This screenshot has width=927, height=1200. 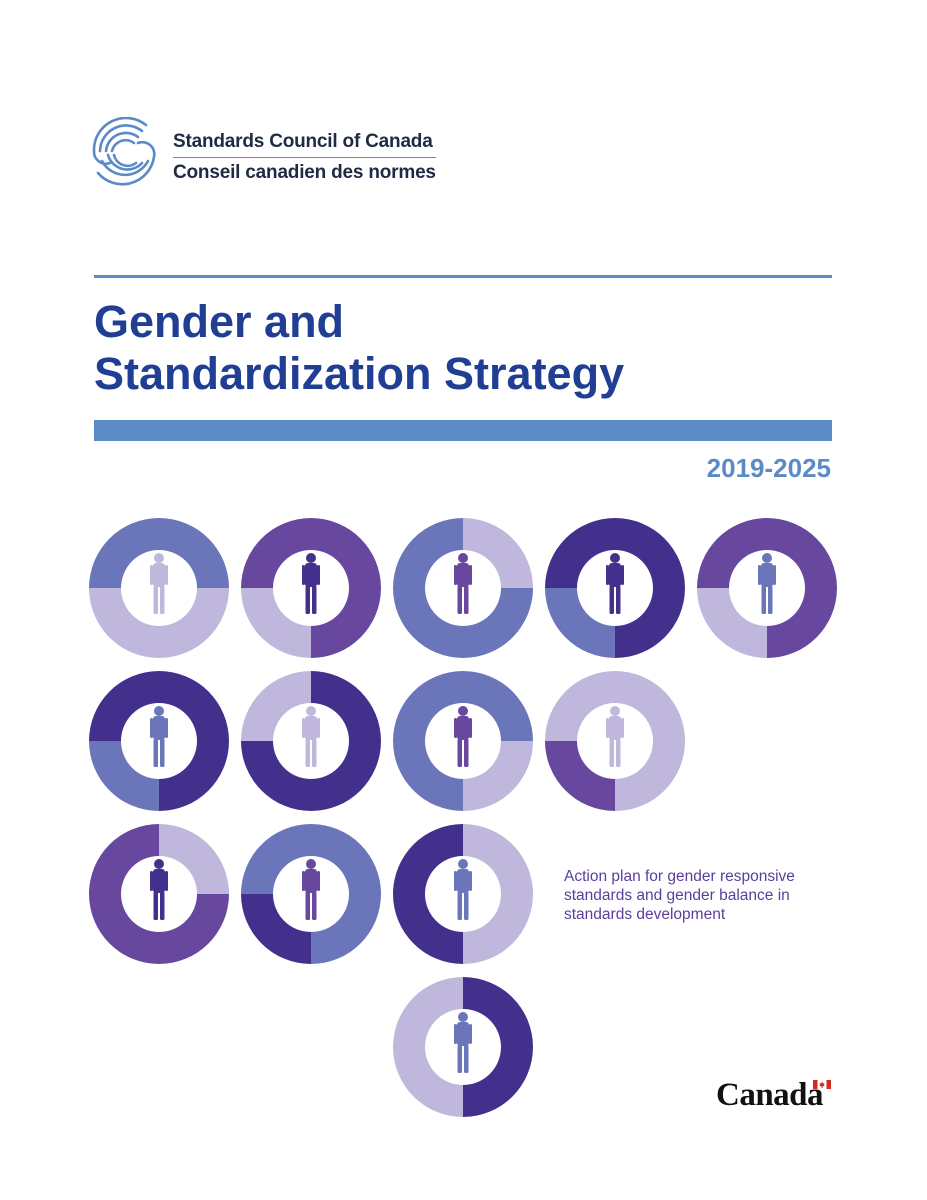 I want to click on tagline-line-1: Action plan for gender responsive, so click(x=679, y=876).